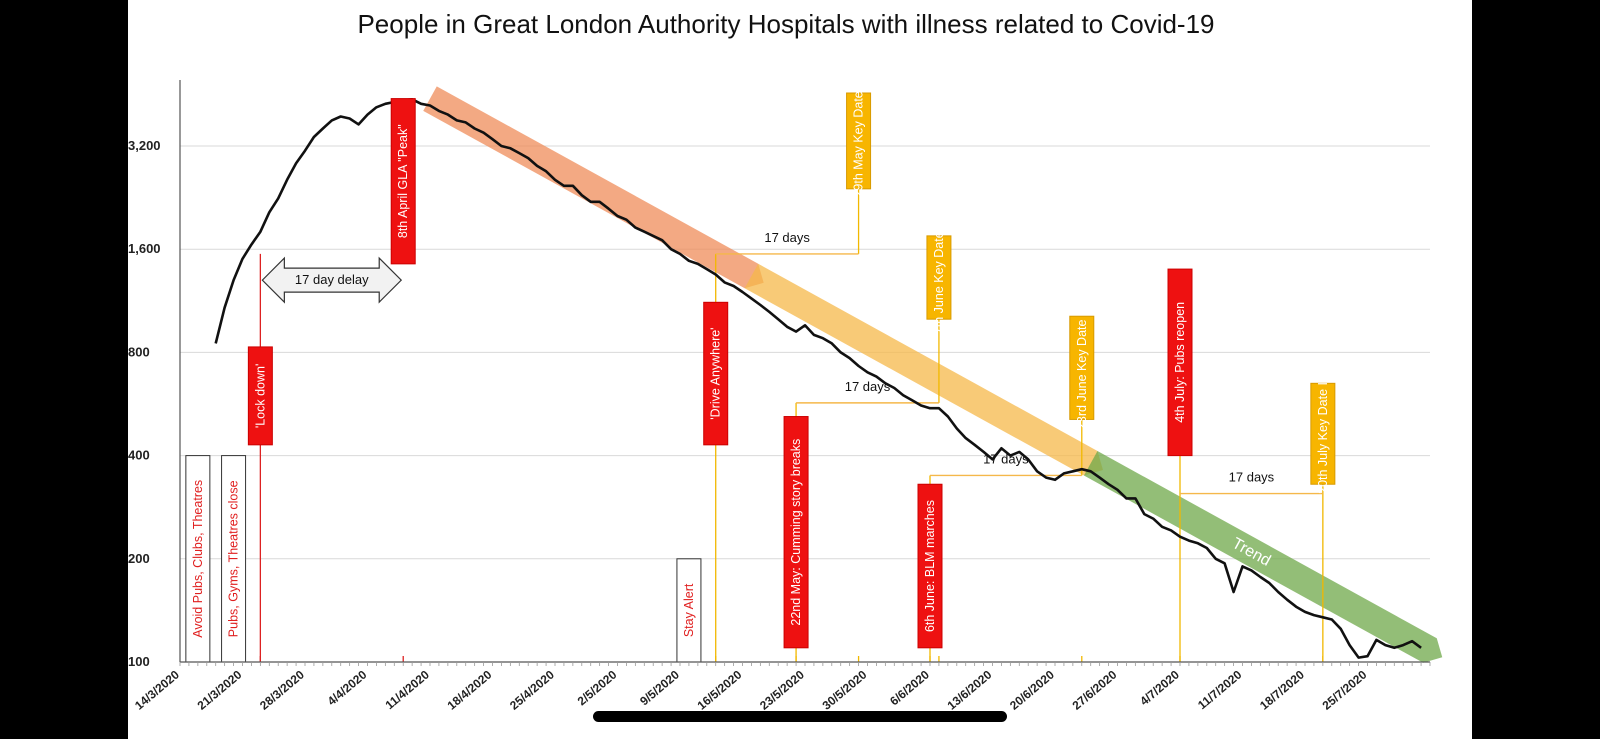 This screenshot has width=1600, height=739. I want to click on event-box: 'Lock down', so click(260, 396).